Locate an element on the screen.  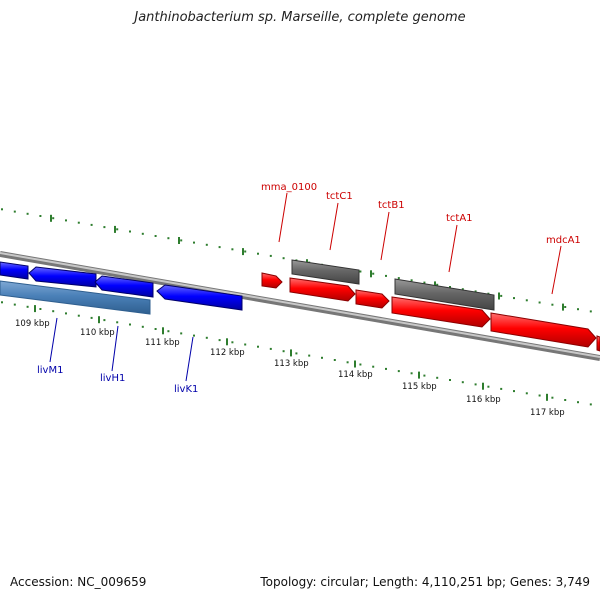
gene-label-tctc1: tctC1 is located at coordinates (339, 196).